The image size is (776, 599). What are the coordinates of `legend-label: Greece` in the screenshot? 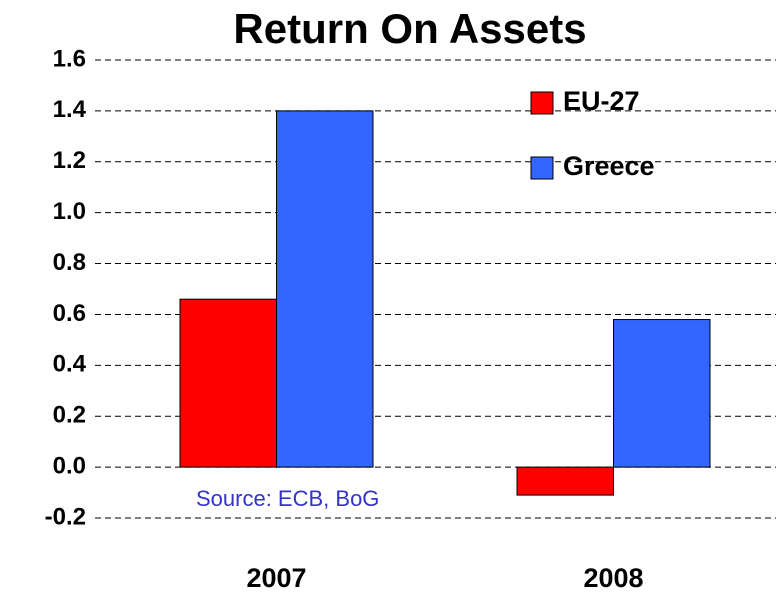 It's located at (609, 166).